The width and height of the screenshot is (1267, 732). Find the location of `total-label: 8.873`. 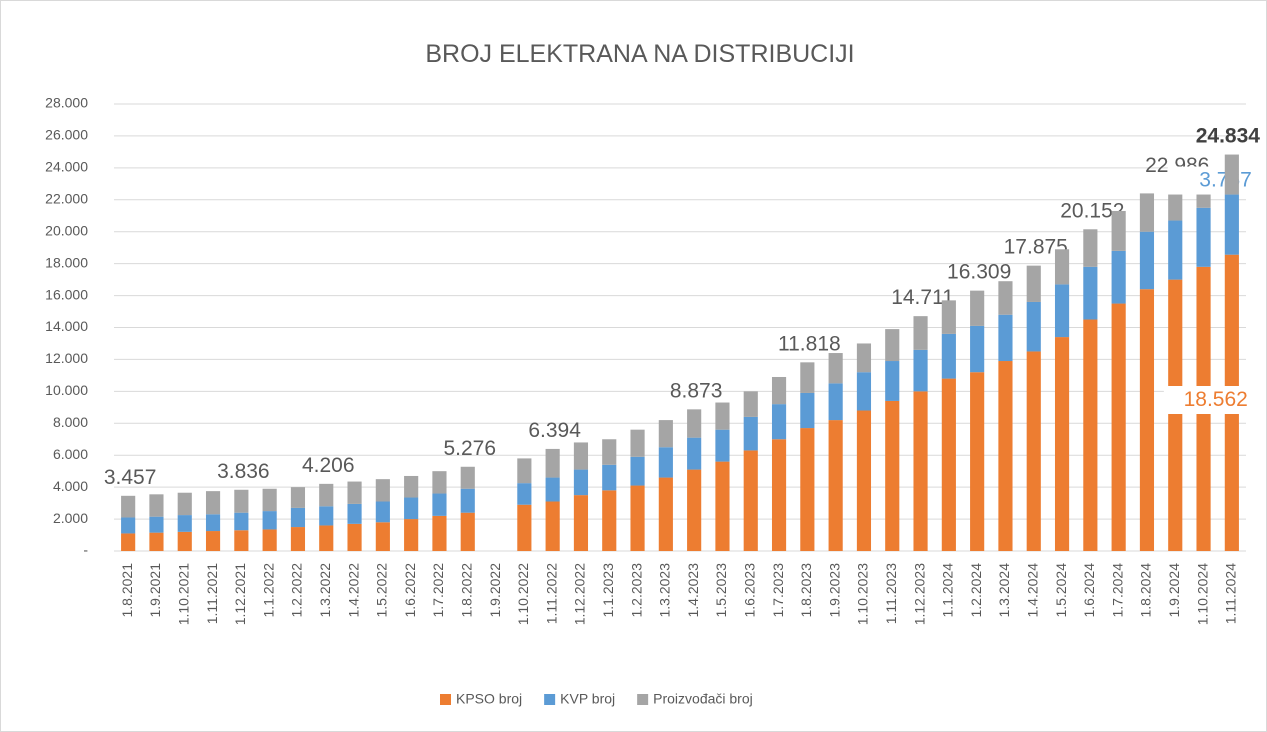

total-label: 8.873 is located at coordinates (696, 390).